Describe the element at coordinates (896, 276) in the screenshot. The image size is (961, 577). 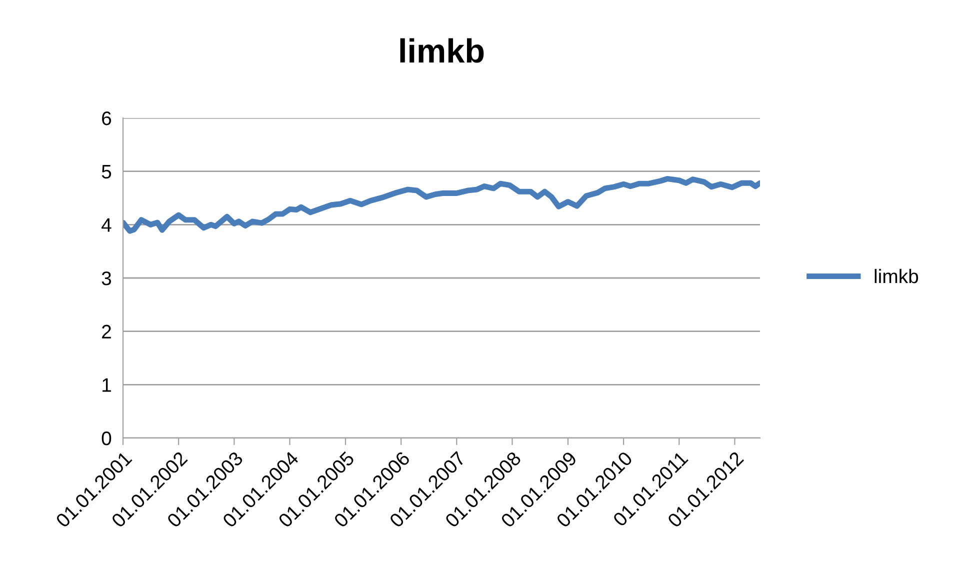
I see `legend-label: limkb` at that location.